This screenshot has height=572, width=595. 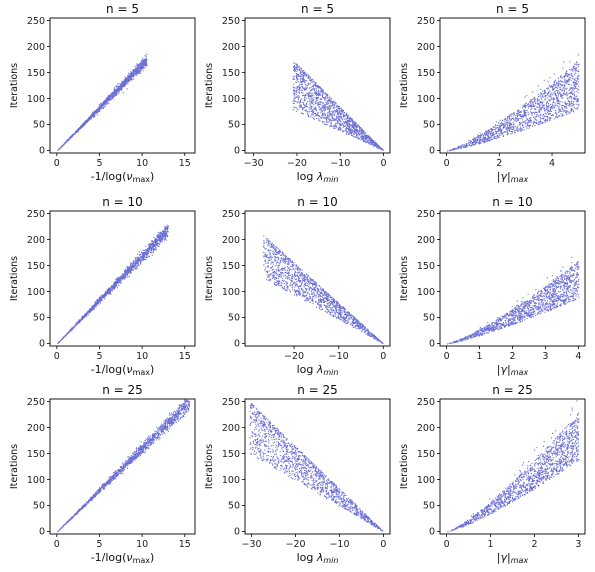 I want to click on x-tick-label: 5, so click(x=99, y=544).